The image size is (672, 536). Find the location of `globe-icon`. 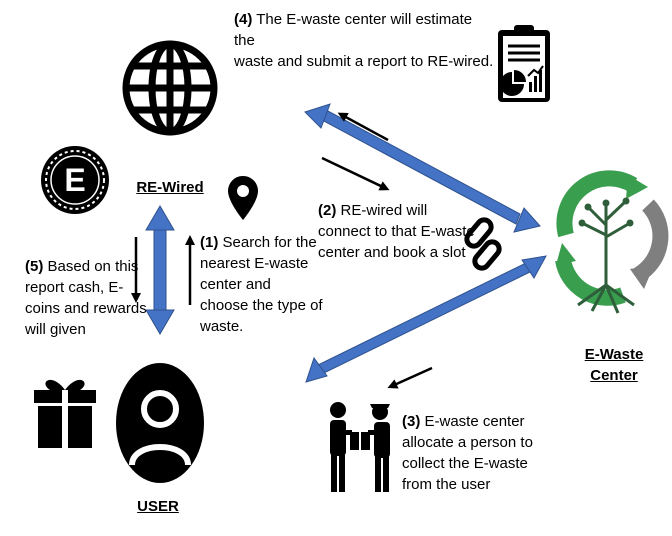

globe-icon is located at coordinates (170, 88).